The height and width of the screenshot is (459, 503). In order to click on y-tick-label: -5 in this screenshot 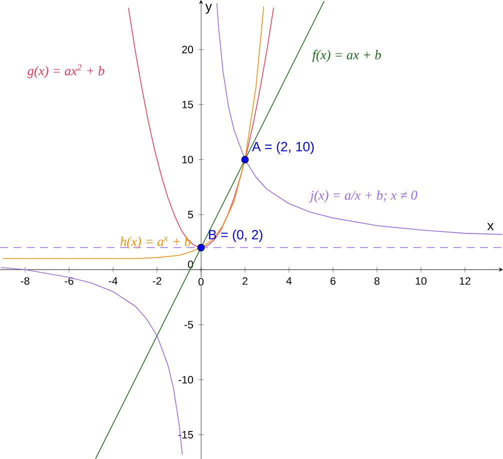, I will do `click(189, 324)`.